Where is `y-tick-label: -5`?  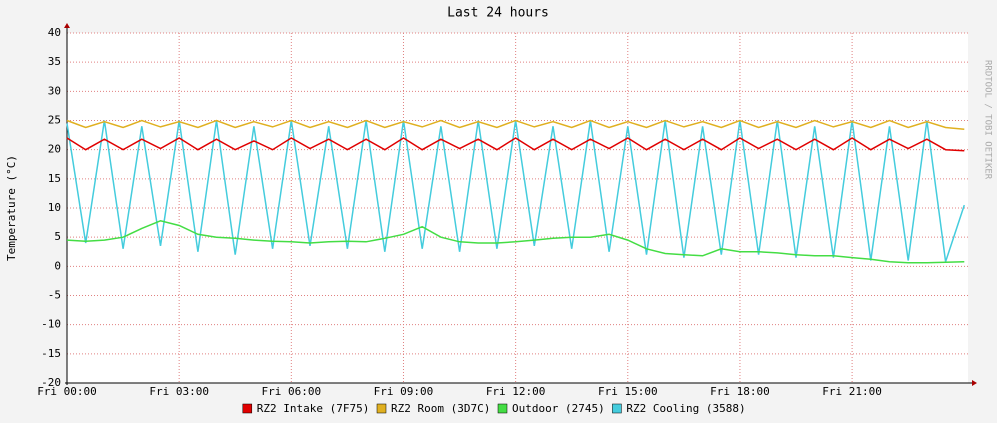 y-tick-label: -5 is located at coordinates (54, 295).